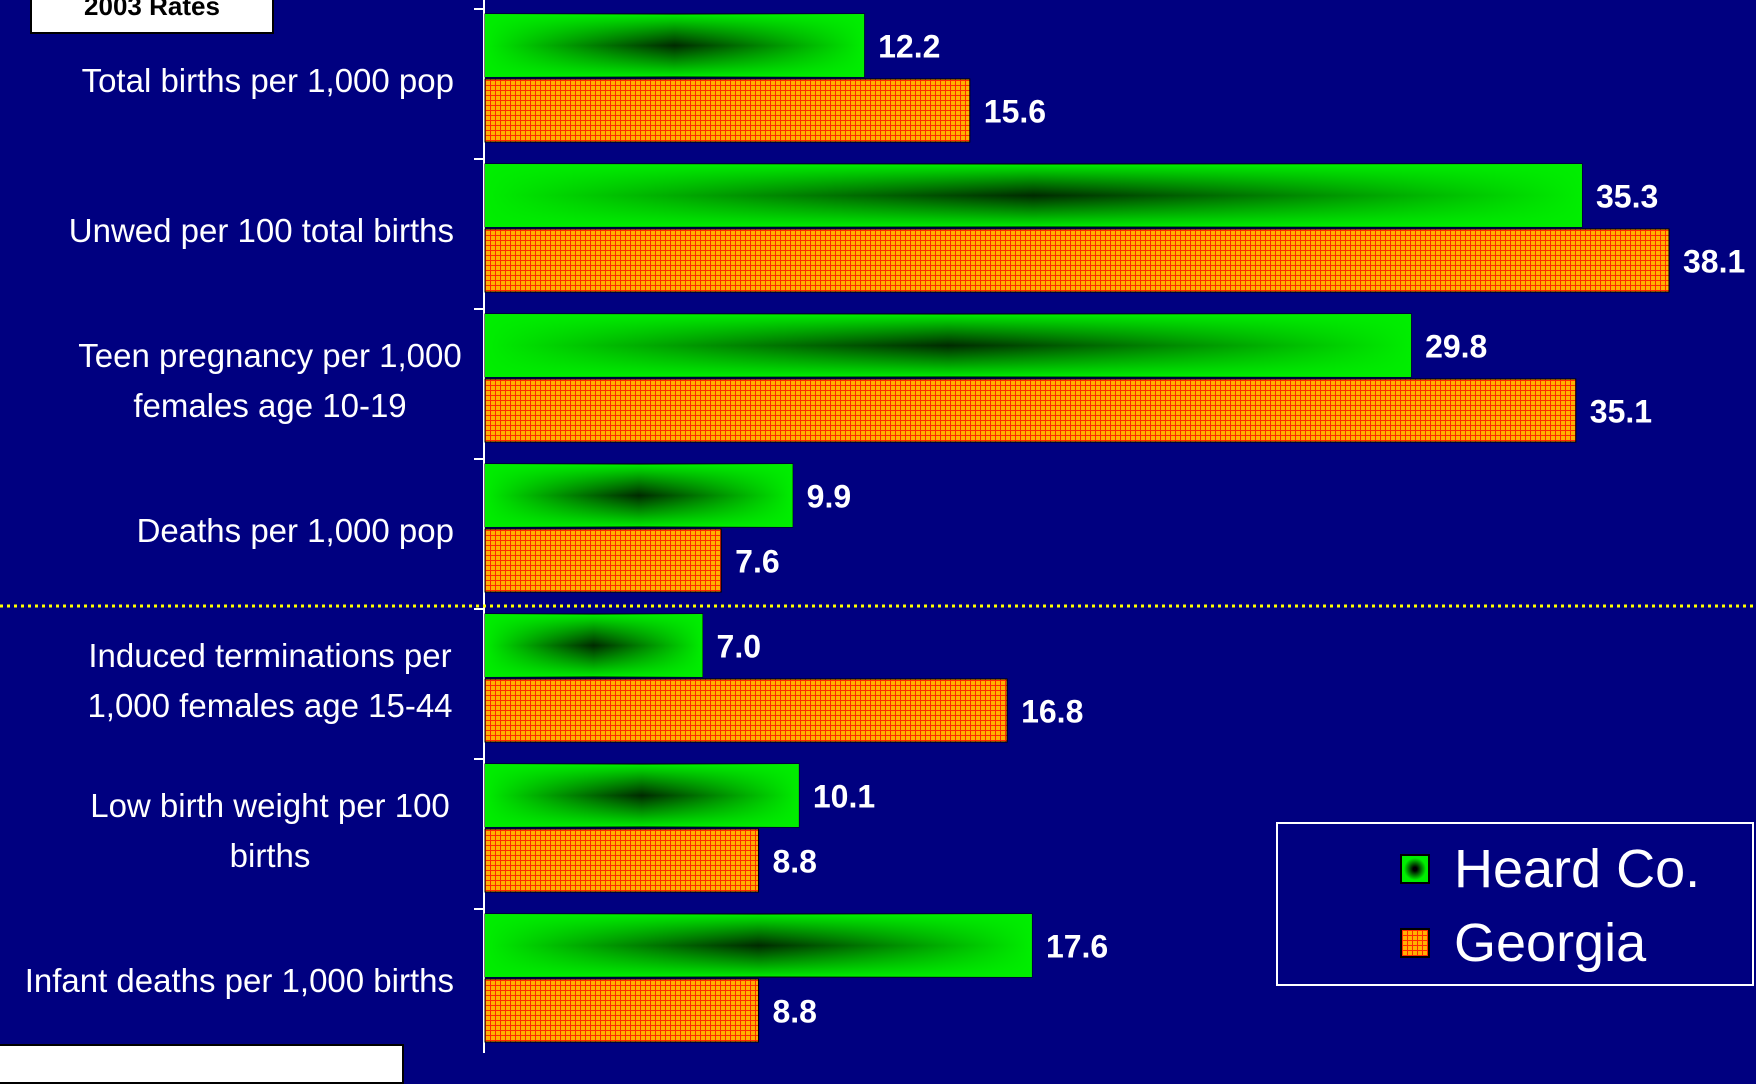 This screenshot has width=1756, height=1084. Describe the element at coordinates (269, 705) in the screenshot. I see `category-label-line: 1,000 females age 15-44` at that location.